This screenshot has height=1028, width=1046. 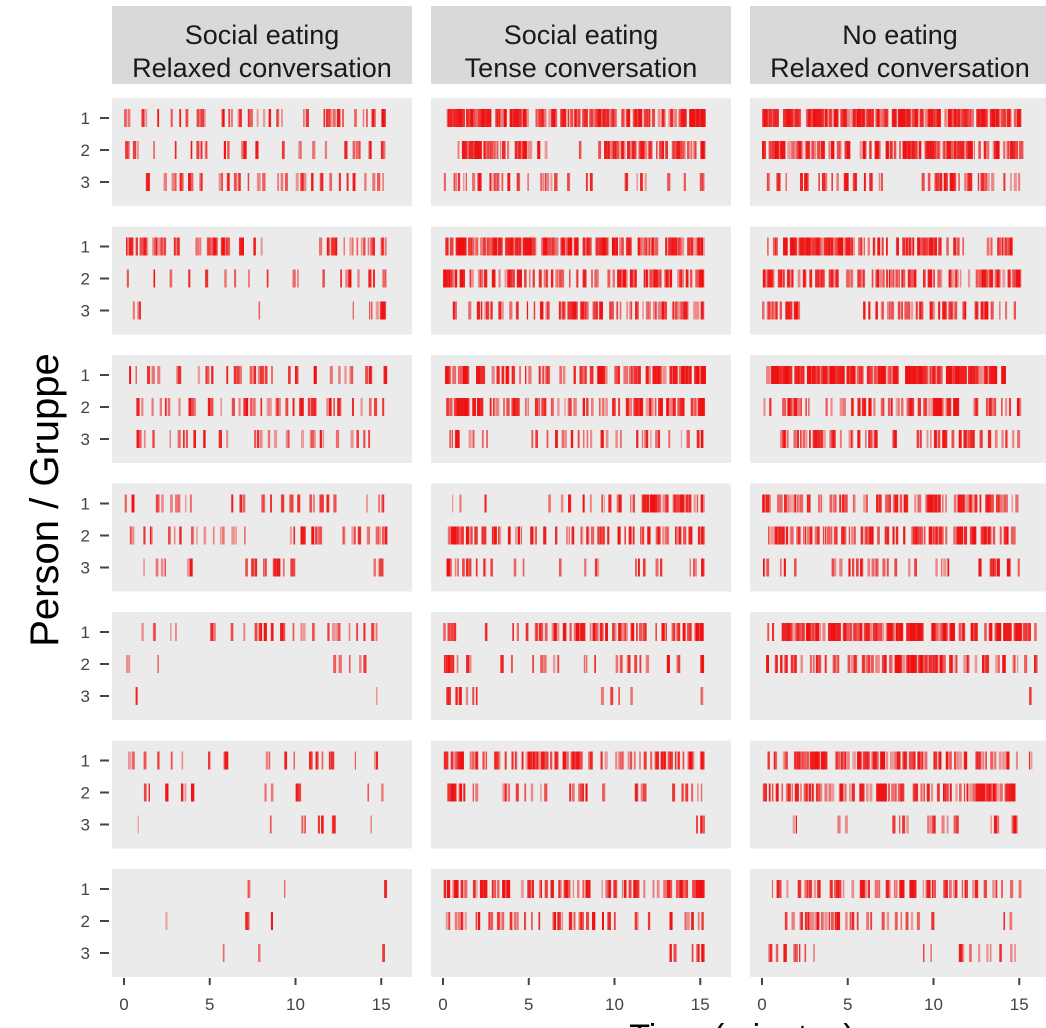 What do you see at coordinates (898, 537) in the screenshot?
I see `panel-c3-g4` at bounding box center [898, 537].